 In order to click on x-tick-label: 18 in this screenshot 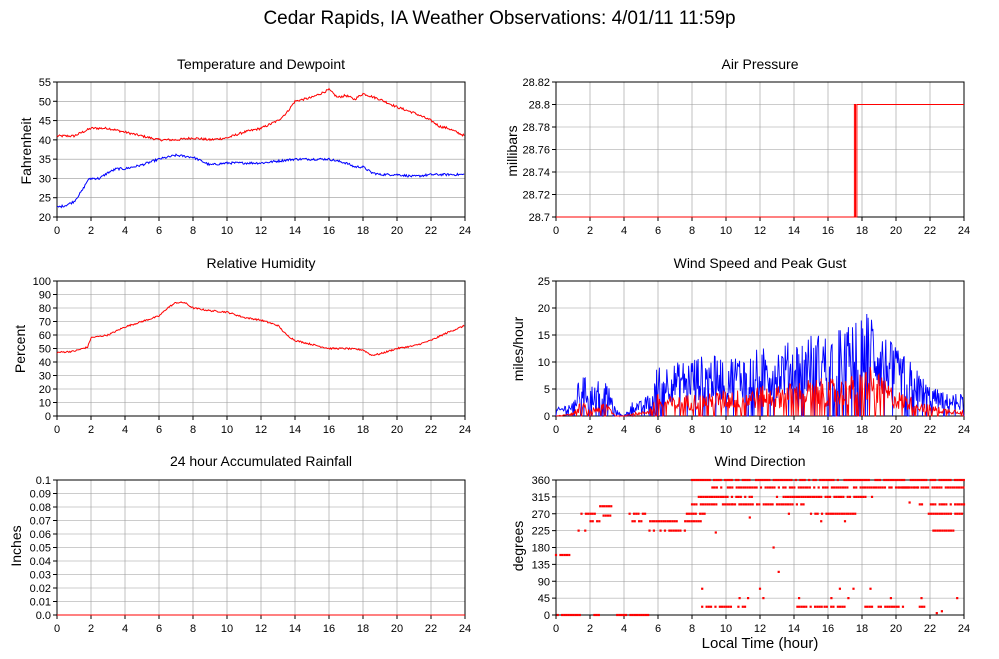, I will do `click(363, 231)`.